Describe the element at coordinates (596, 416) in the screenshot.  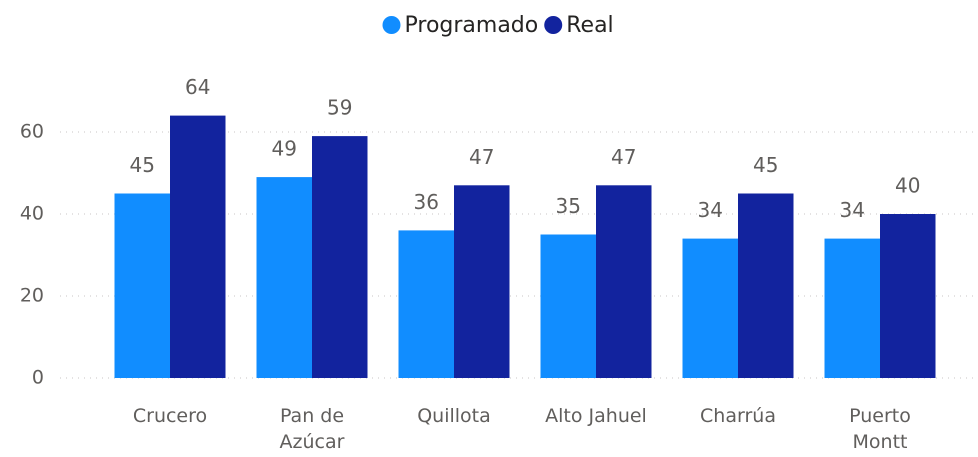
I see `x-tick-label: Alto Jahuel` at that location.